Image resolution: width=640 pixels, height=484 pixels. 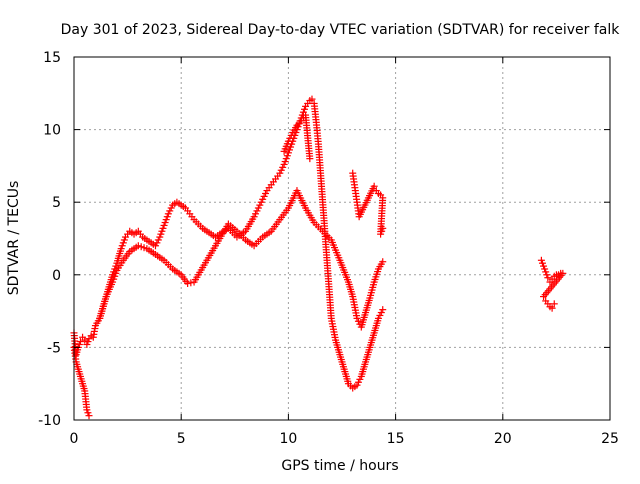 What do you see at coordinates (49, 421) in the screenshot?
I see `y-tick-label: -10` at bounding box center [49, 421].